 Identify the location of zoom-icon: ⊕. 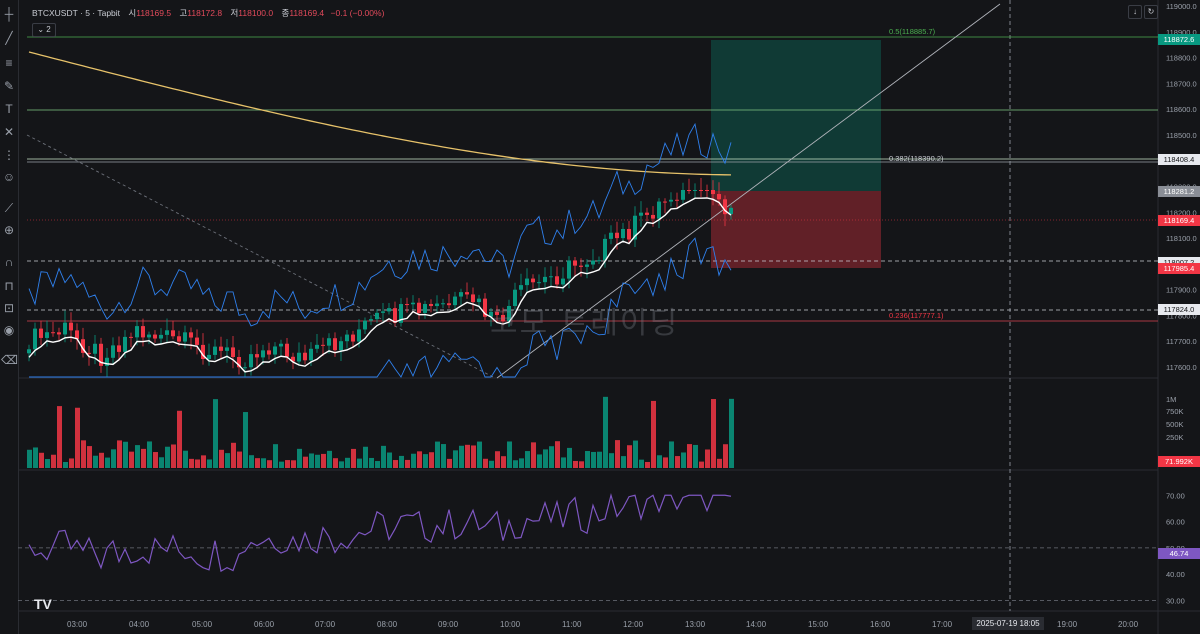
(9, 230).